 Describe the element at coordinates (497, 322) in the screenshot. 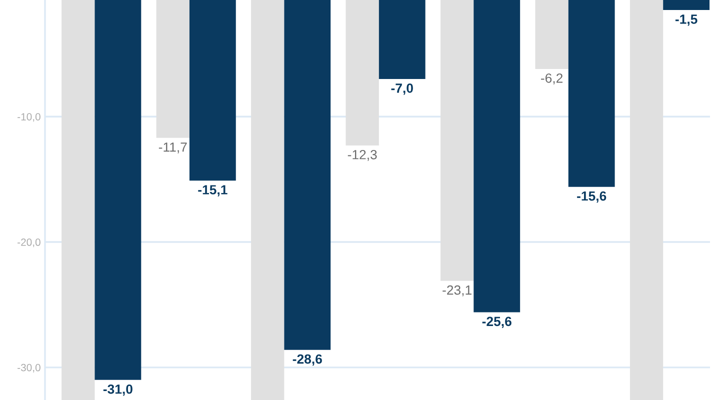

I see `data-label: -25,6` at that location.